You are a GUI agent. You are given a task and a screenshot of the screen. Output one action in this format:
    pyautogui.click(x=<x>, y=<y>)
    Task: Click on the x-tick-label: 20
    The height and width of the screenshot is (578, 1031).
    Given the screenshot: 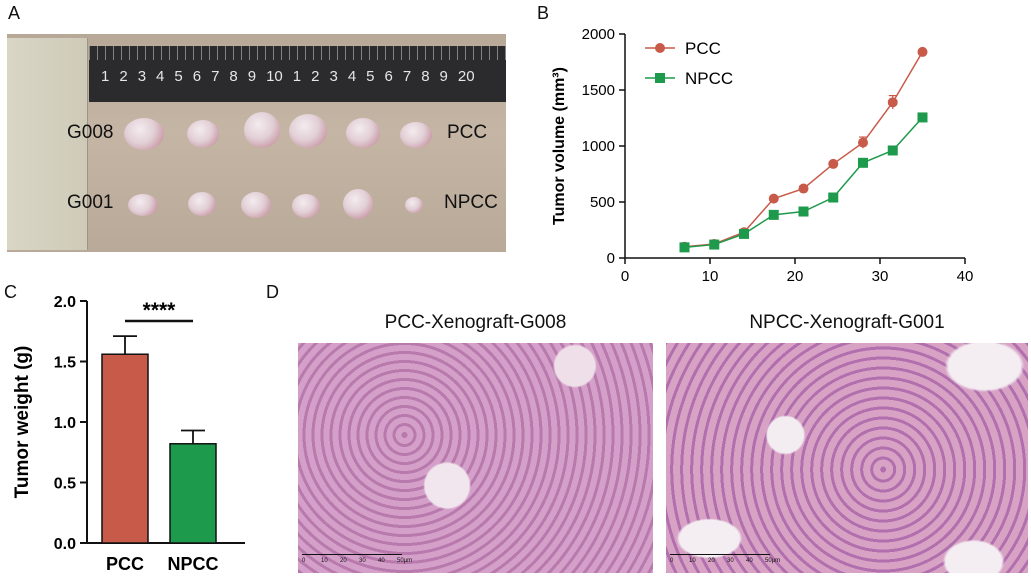 What is the action you would take?
    pyautogui.click(x=795, y=276)
    